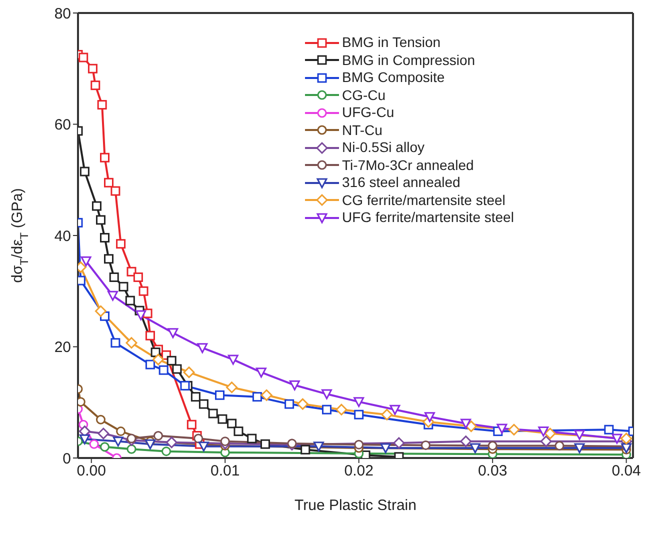 This screenshot has width=649, height=533. I want to click on y-tick-label: 40, so click(62, 236).